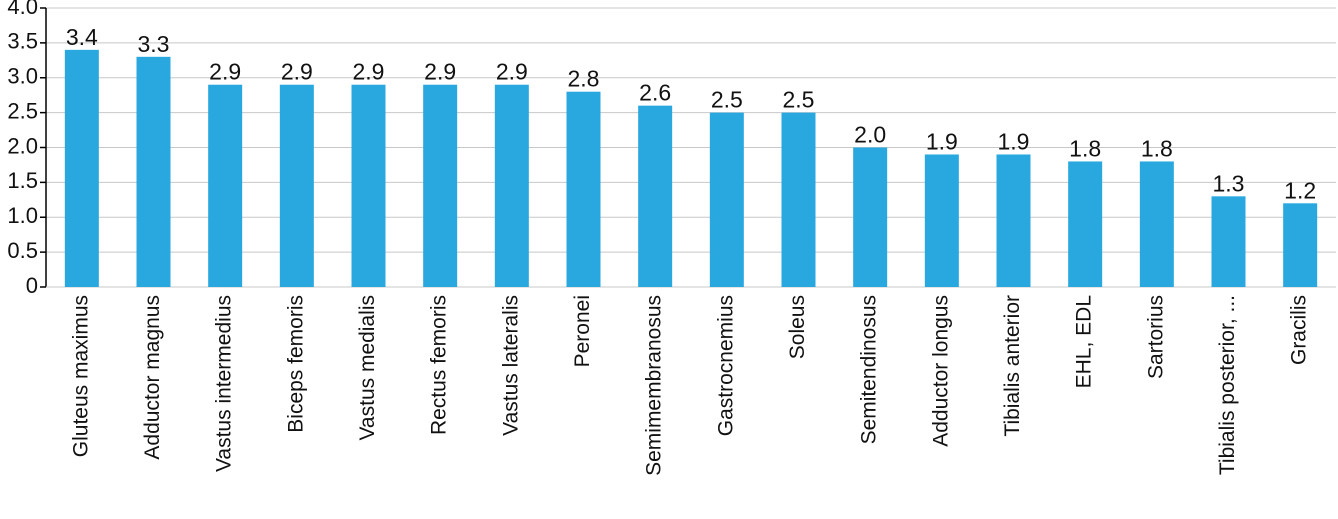 This screenshot has height=519, width=1338. Describe the element at coordinates (22, 110) in the screenshot. I see `y-tick-label: 2.5` at that location.